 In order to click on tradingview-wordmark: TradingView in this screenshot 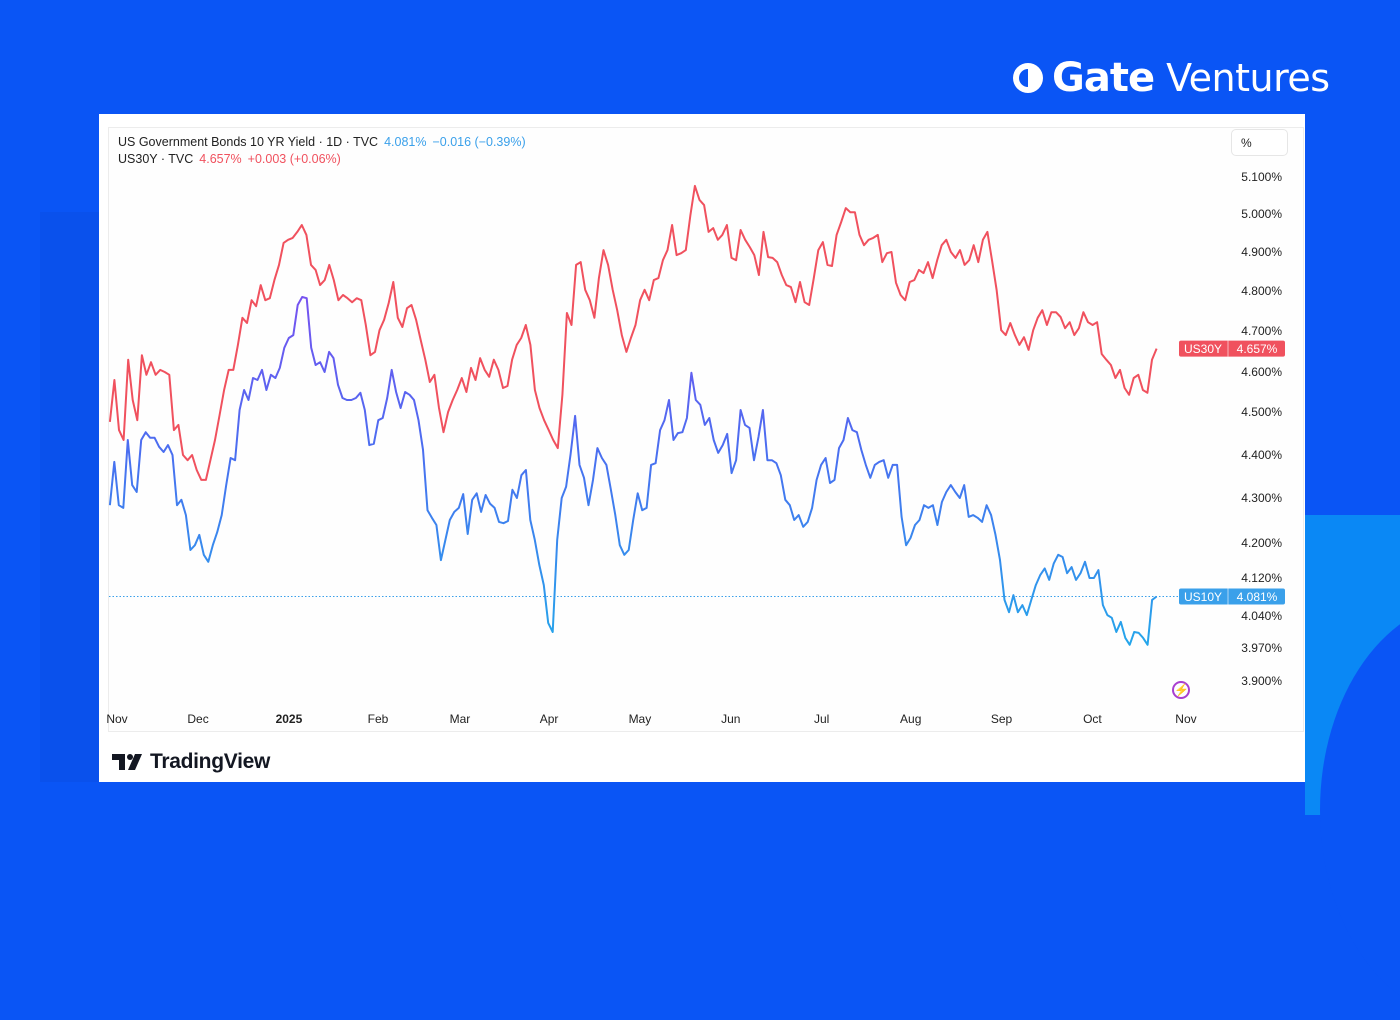, I will do `click(210, 761)`.